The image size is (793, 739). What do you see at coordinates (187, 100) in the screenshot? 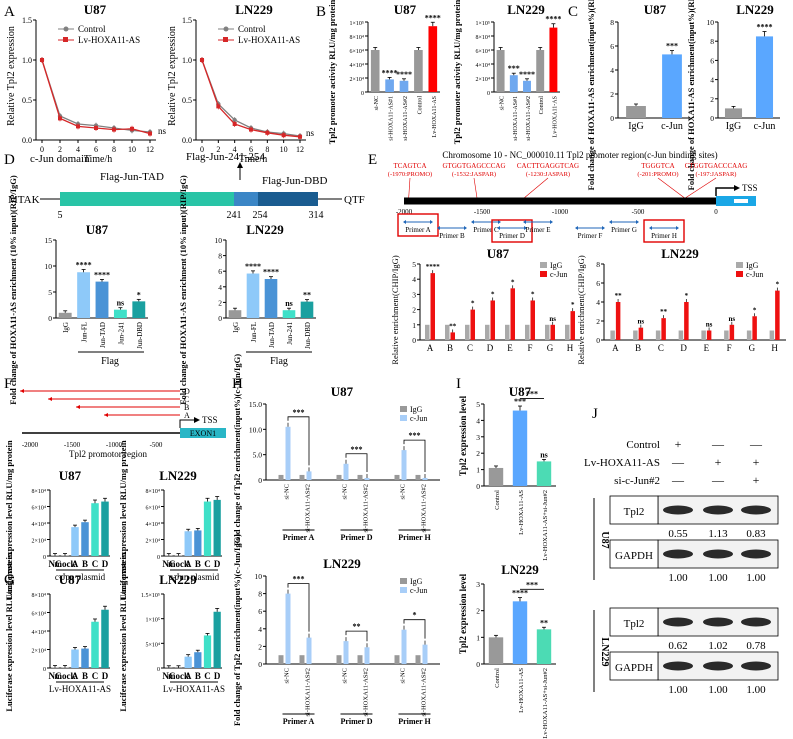
I see `y-tick-label: 0.5` at bounding box center [187, 100].